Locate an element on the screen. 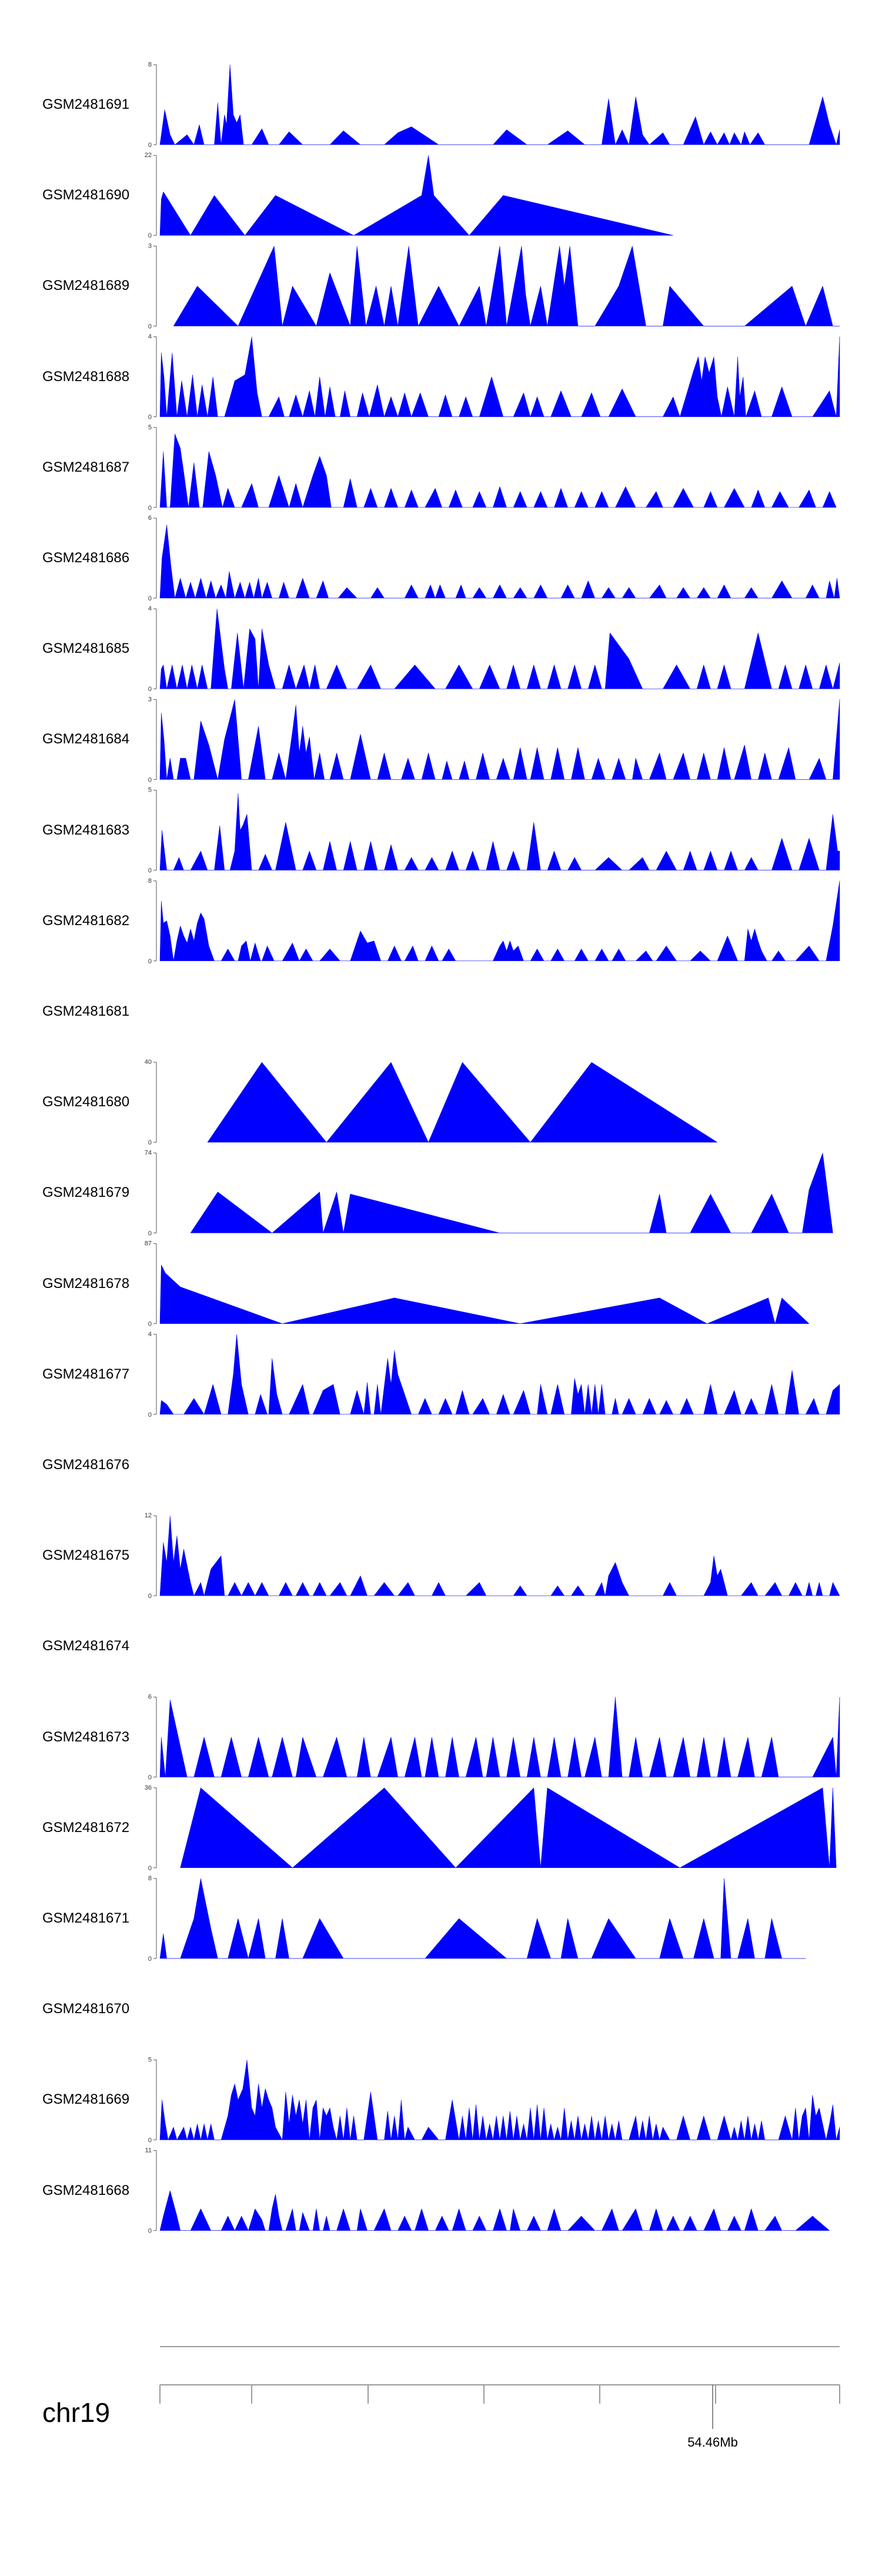 The image size is (882, 2576). track-GSM2481673: 60 is located at coordinates (494, 1737).